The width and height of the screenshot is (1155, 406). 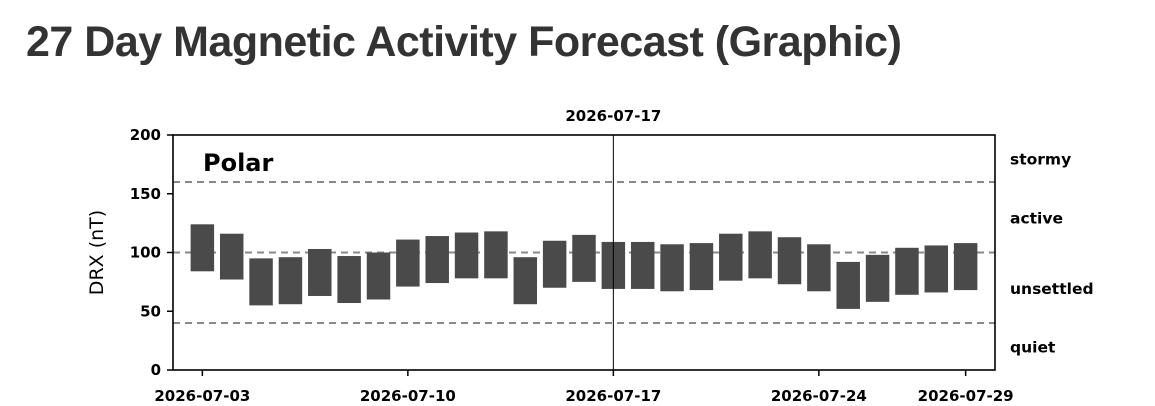 What do you see at coordinates (1036, 218) in the screenshot?
I see `zone-label: active` at bounding box center [1036, 218].